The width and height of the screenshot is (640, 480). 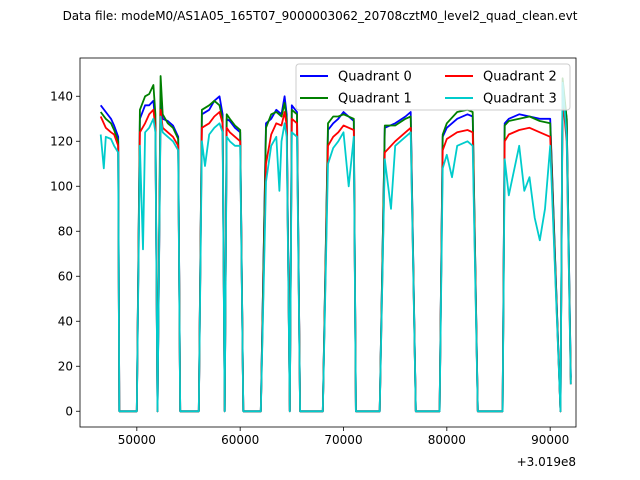 What do you see at coordinates (240, 440) in the screenshot?
I see `x-tick-label: 60000` at bounding box center [240, 440].